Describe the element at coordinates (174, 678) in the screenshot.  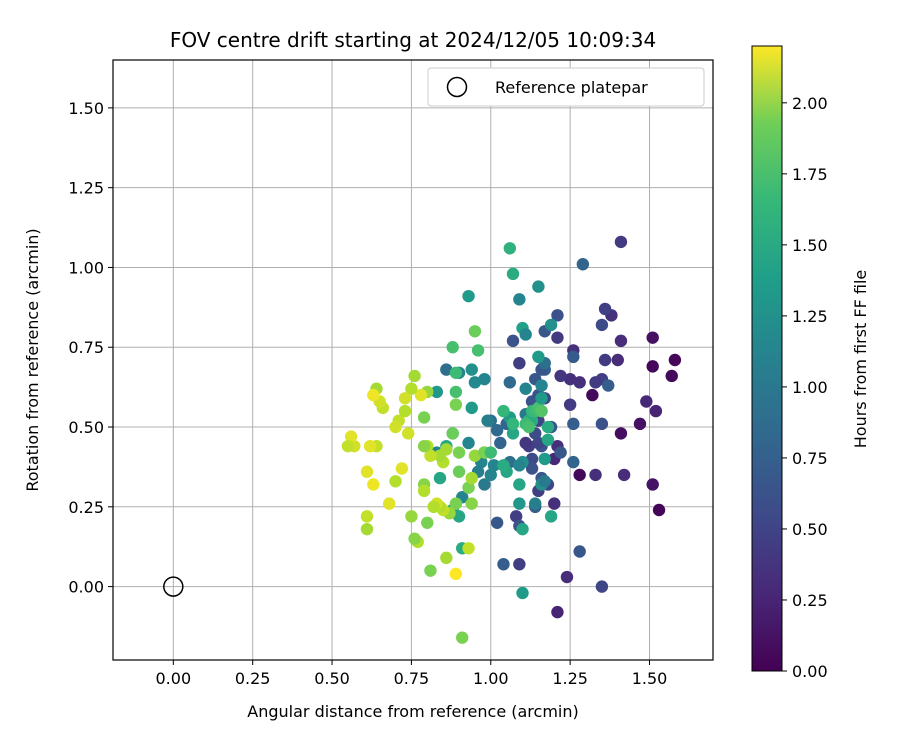
I see `x-tick-label: 0.00` at that location.